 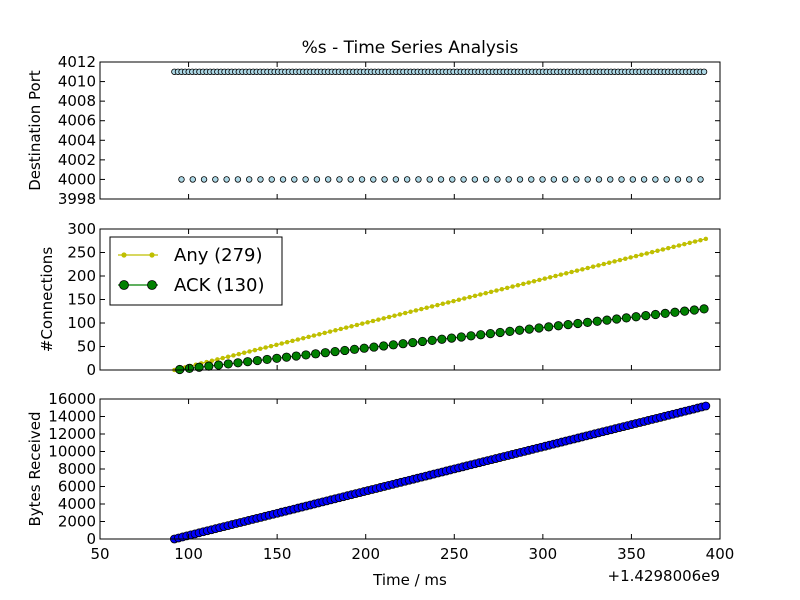 I want to click on x-tick-label: 50, so click(x=99, y=554).